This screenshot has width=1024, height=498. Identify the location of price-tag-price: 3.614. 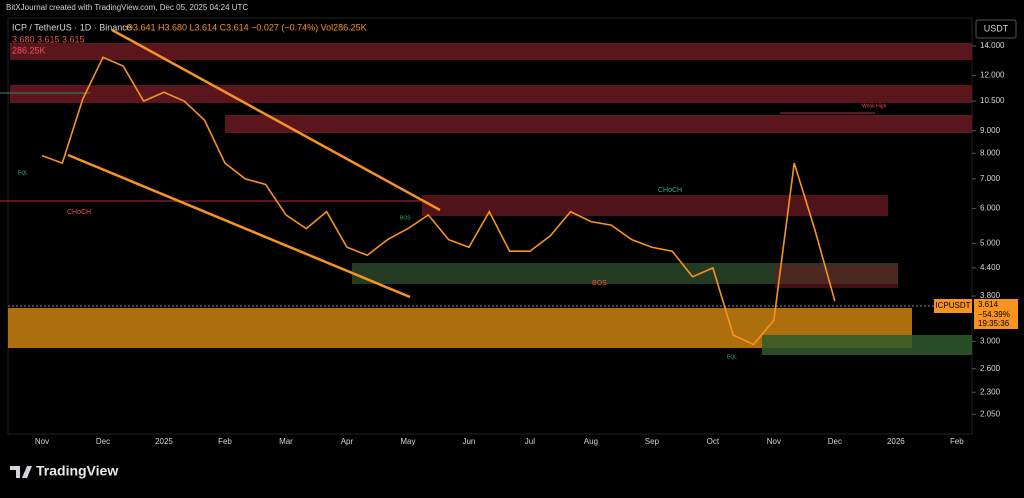
(988, 304).